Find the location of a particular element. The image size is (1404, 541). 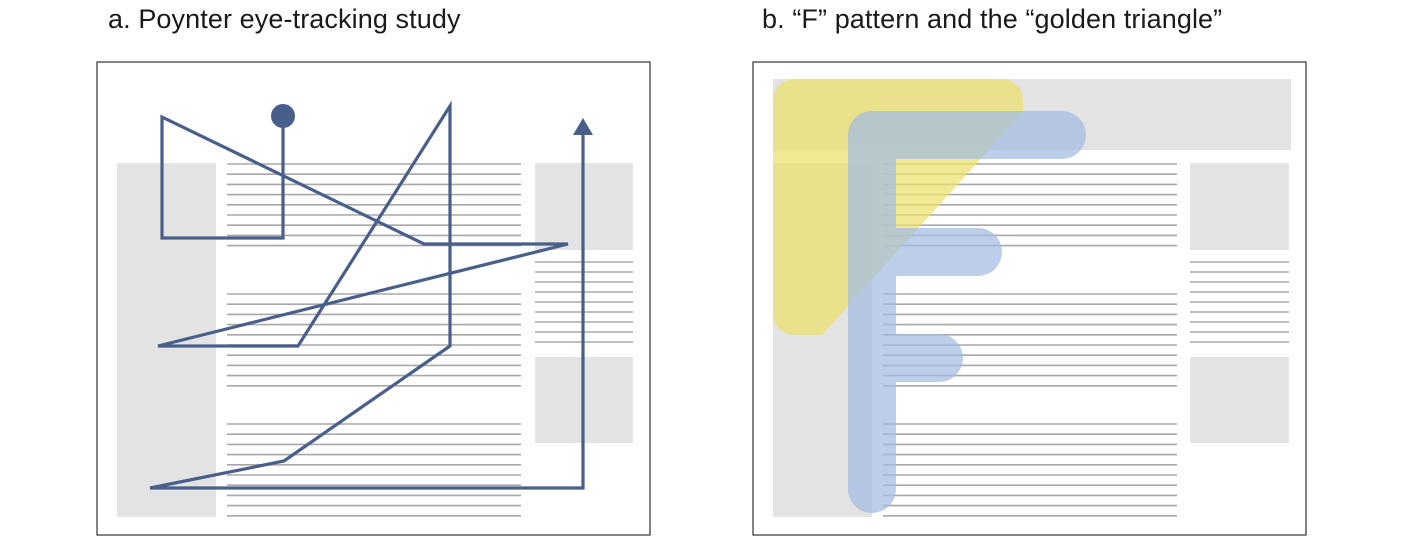

panel-b-right-top-block is located at coordinates (1239, 206).